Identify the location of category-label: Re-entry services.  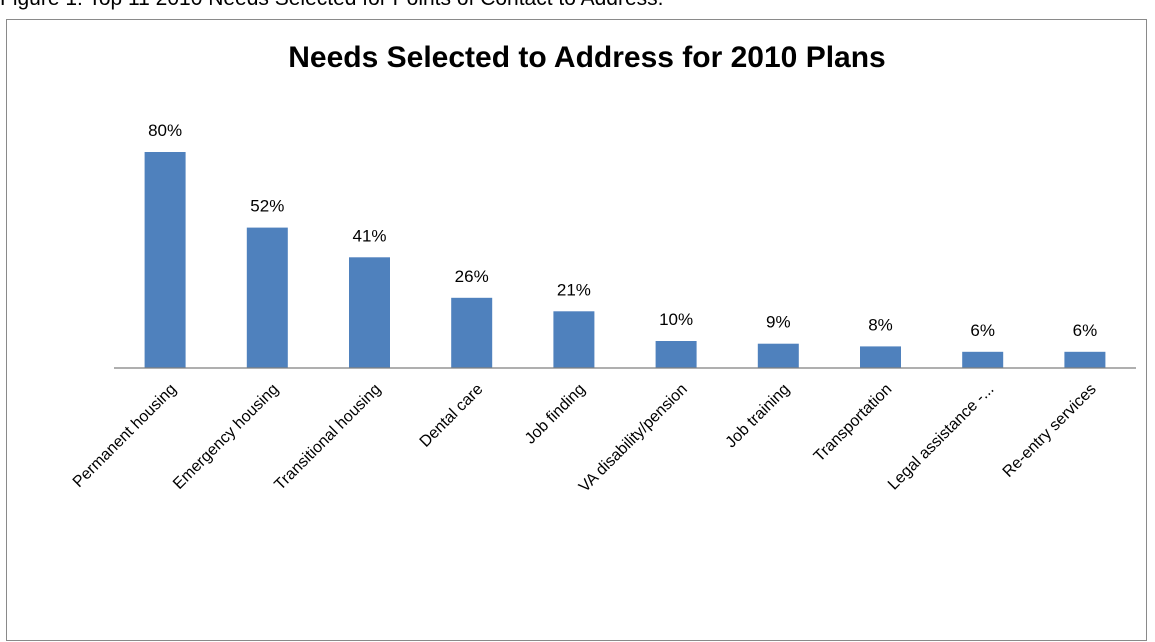
(1050, 431).